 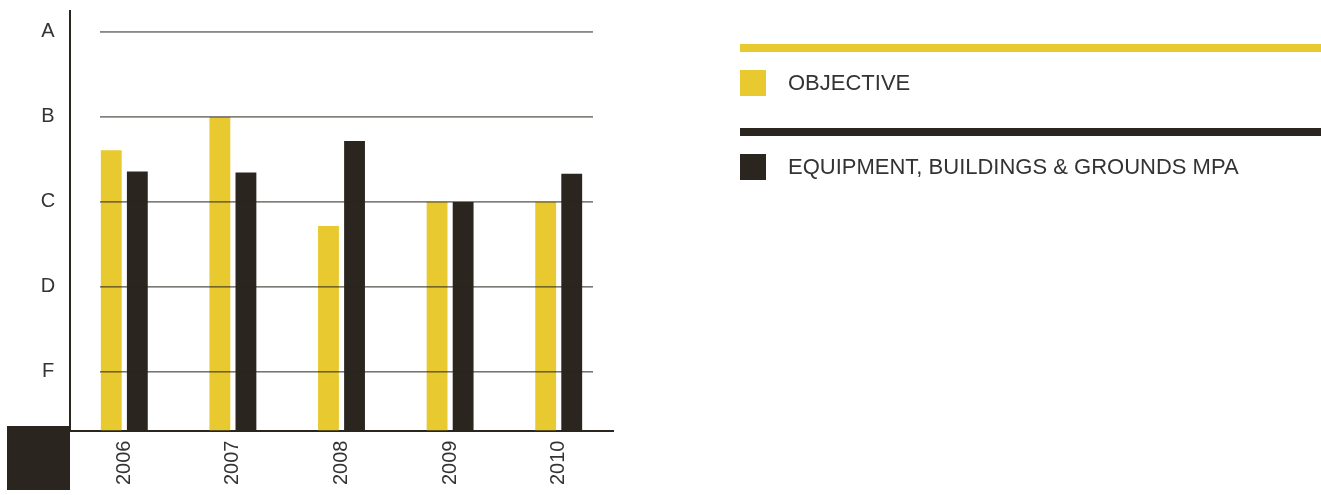 I want to click on x-tick-label: 2008, so click(x=340, y=463).